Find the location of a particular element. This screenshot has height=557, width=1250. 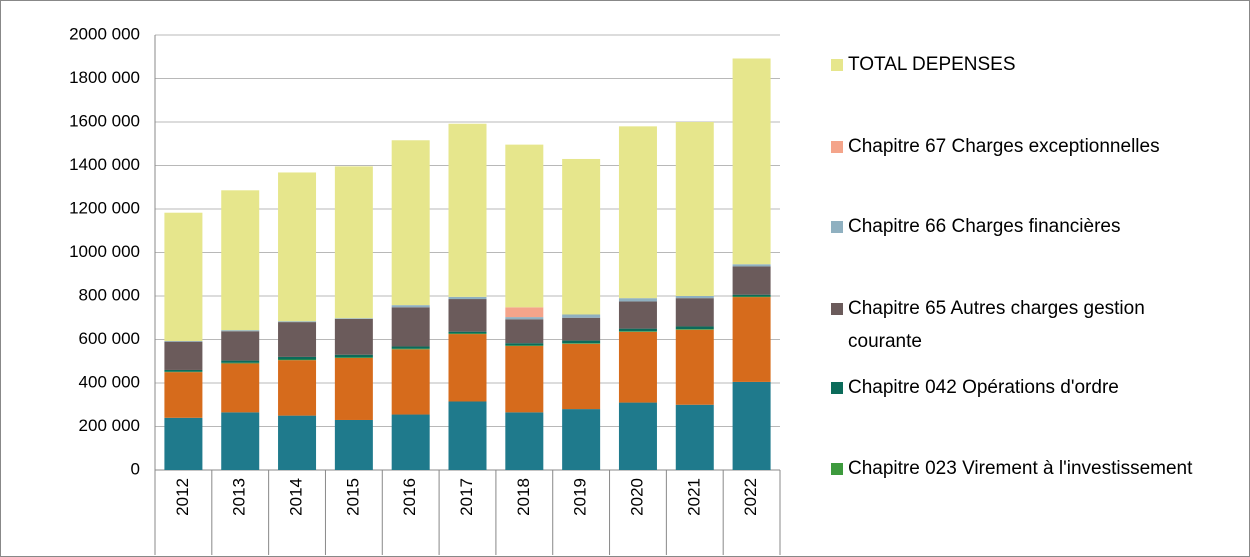

x-tick-label: 2012 is located at coordinates (182, 497).